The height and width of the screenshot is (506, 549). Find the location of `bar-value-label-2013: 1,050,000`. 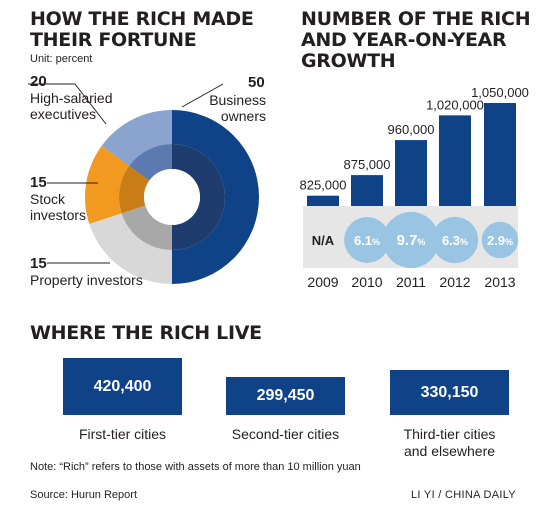

bar-value-label-2013: 1,050,000 is located at coordinates (500, 92).